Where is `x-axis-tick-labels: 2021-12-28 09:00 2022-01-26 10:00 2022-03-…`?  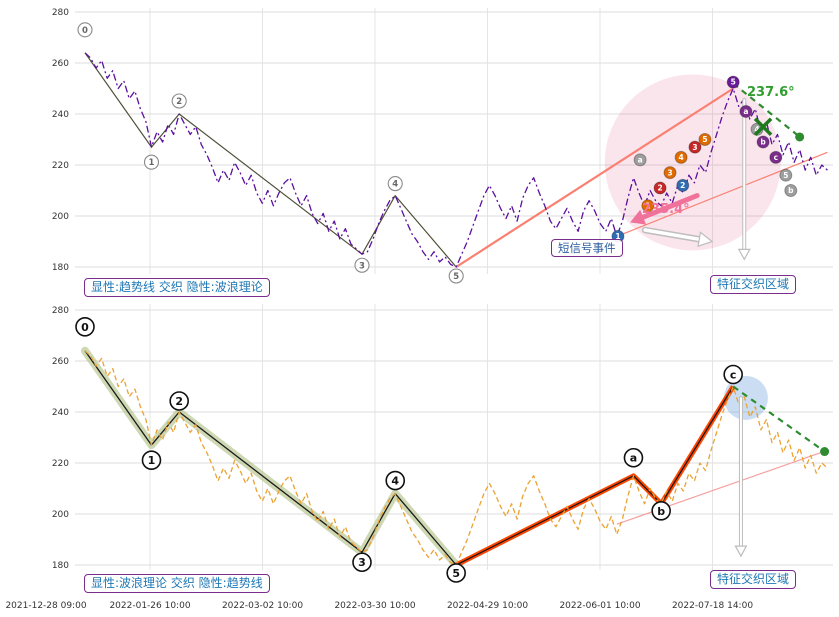 x-axis-tick-labels: 2021-12-28 09:00 2022-01-26 10:00 2022-03-… is located at coordinates (379, 606).